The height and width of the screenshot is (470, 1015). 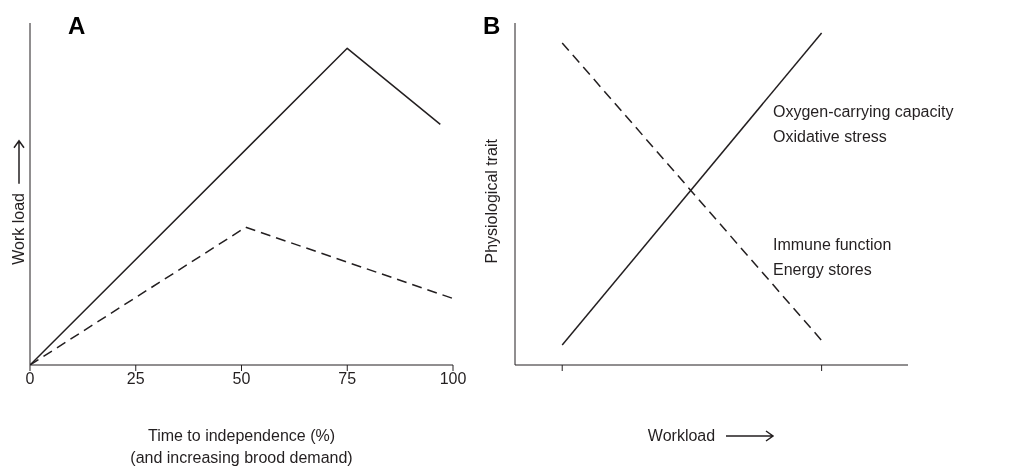 What do you see at coordinates (135, 379) in the screenshot?
I see `x-tick-label: 25` at bounding box center [135, 379].